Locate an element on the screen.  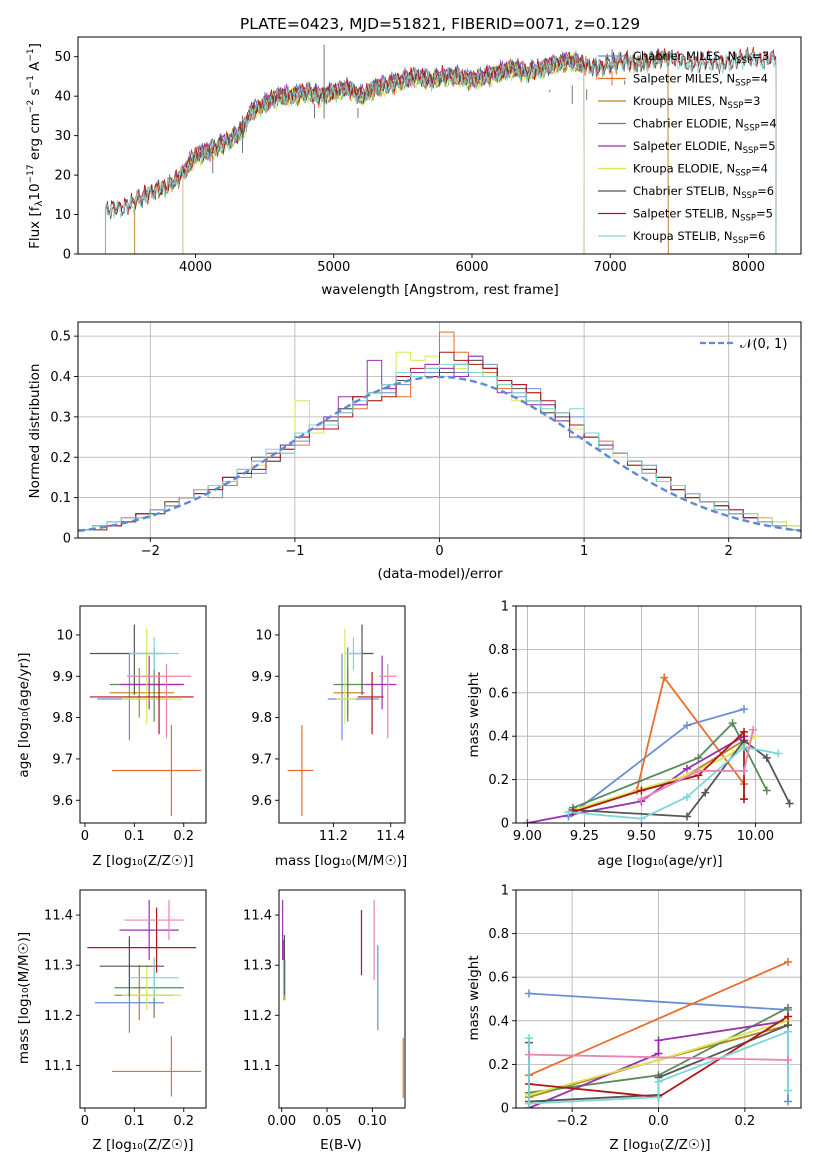
legend-label-chabrier-elodie: Chabrier ELODIE, NSSP=4 is located at coordinates (705, 125).